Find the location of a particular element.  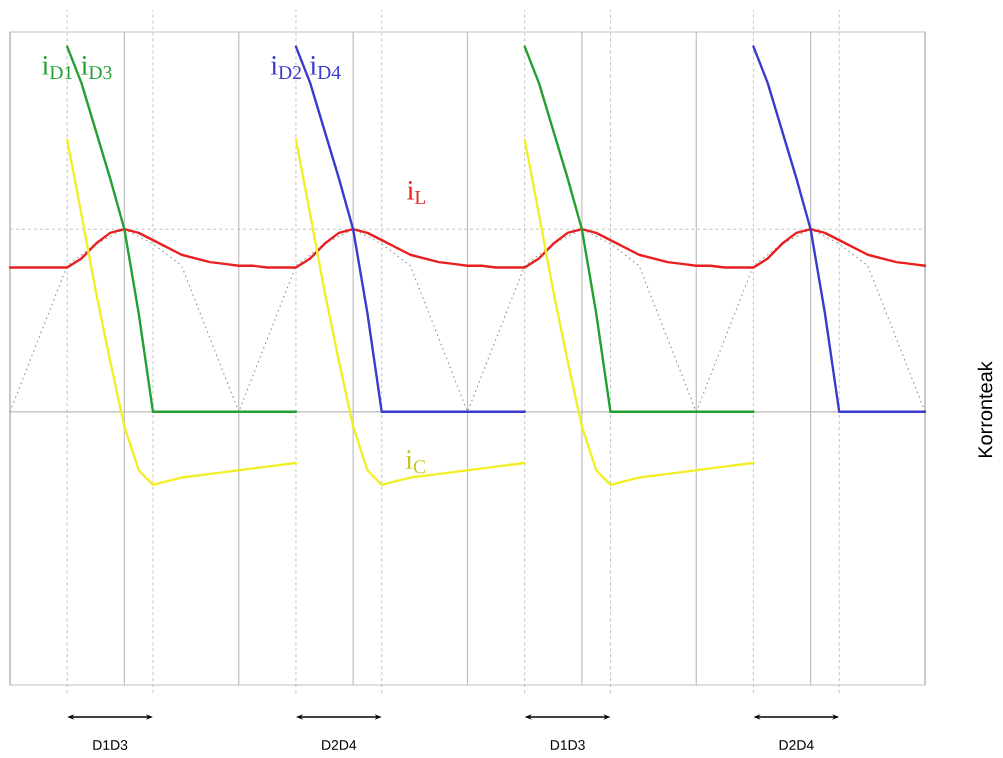

series-label: i$_{C}$ is located at coordinates (415, 462).